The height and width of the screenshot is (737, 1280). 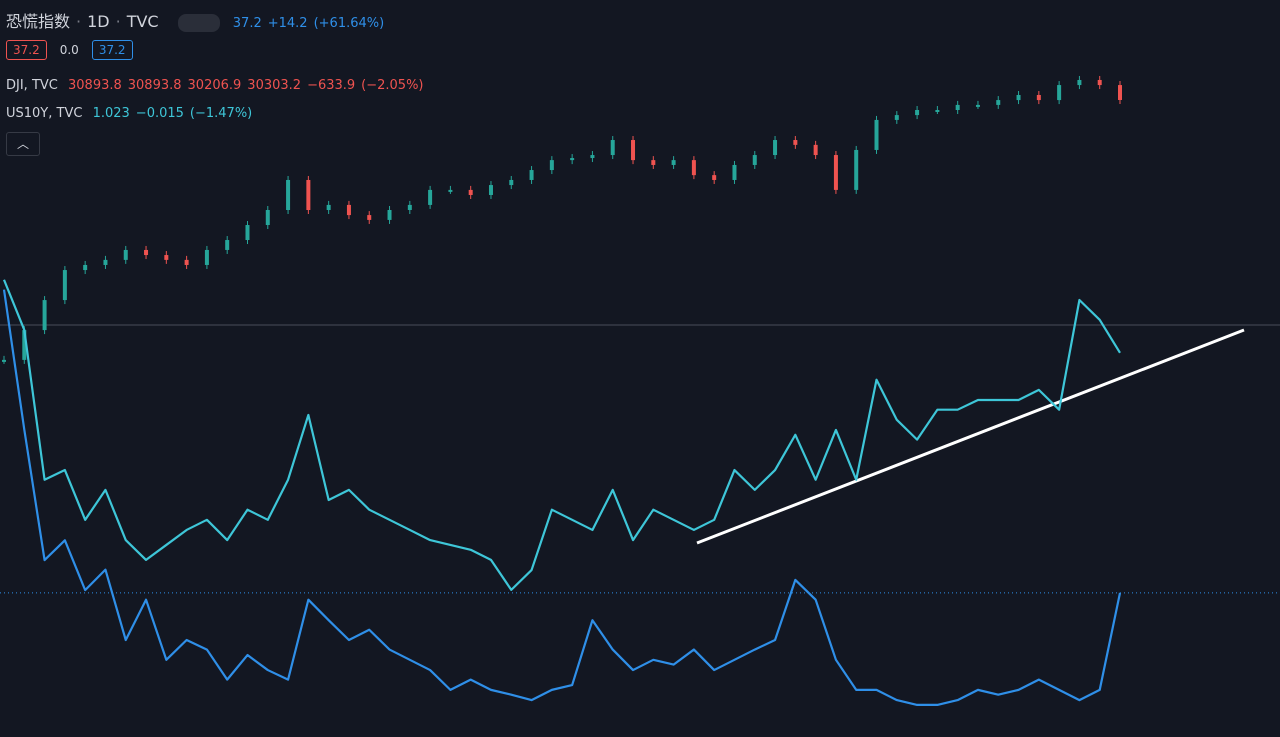 I want to click on overlay-field: 1.023, so click(x=111, y=113).